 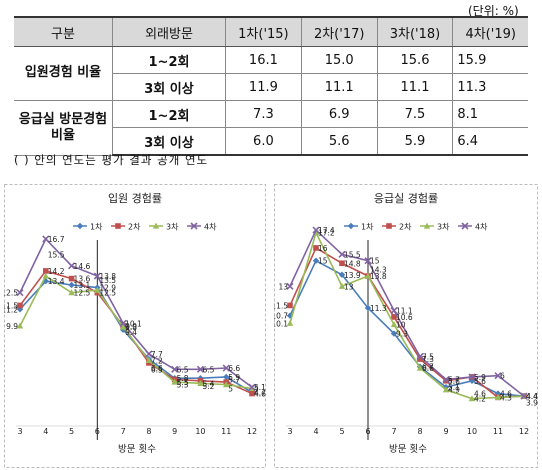 What do you see at coordinates (352, 263) in the screenshot?
I see `data-label: 14.8` at bounding box center [352, 263].